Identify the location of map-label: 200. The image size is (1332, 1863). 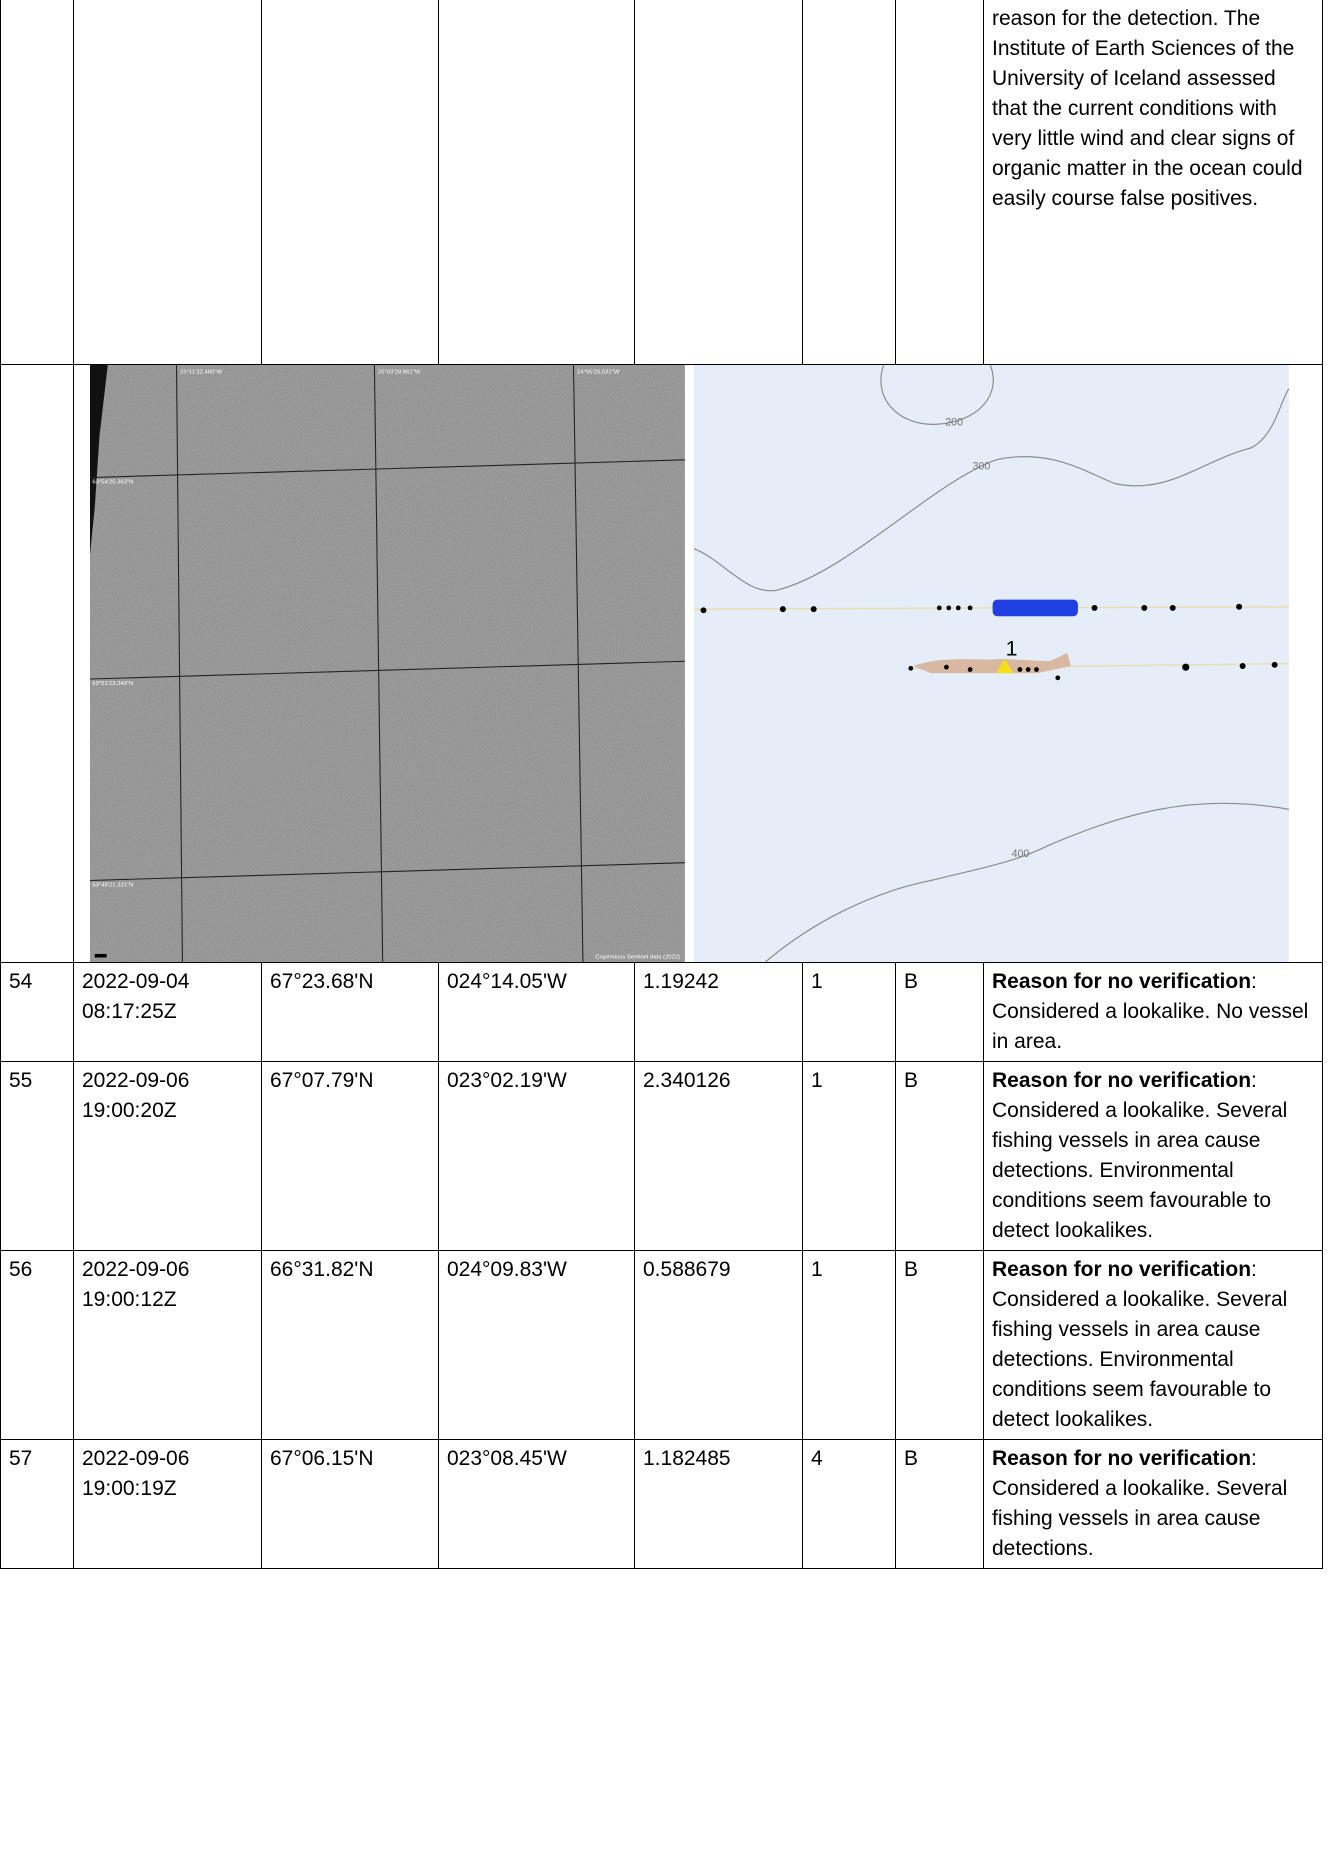
(954, 422).